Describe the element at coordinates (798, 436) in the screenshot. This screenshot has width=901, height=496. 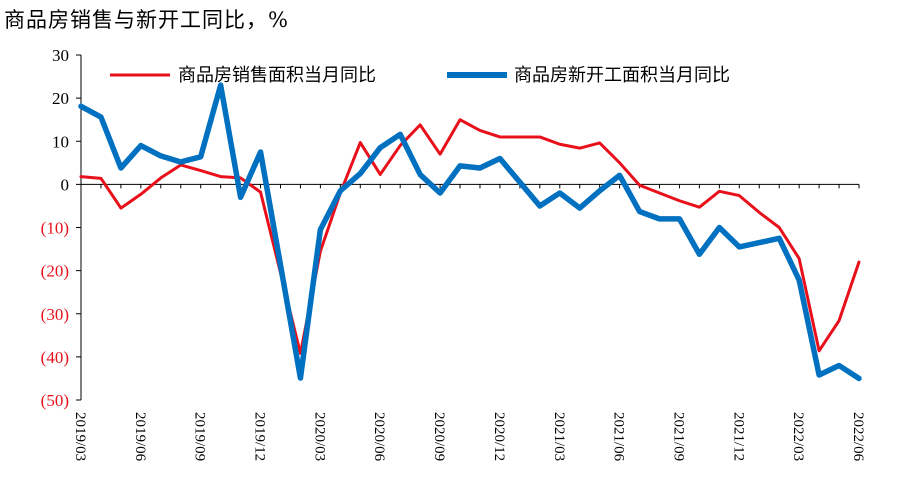
I see `x-tick-label: 2022/03` at that location.